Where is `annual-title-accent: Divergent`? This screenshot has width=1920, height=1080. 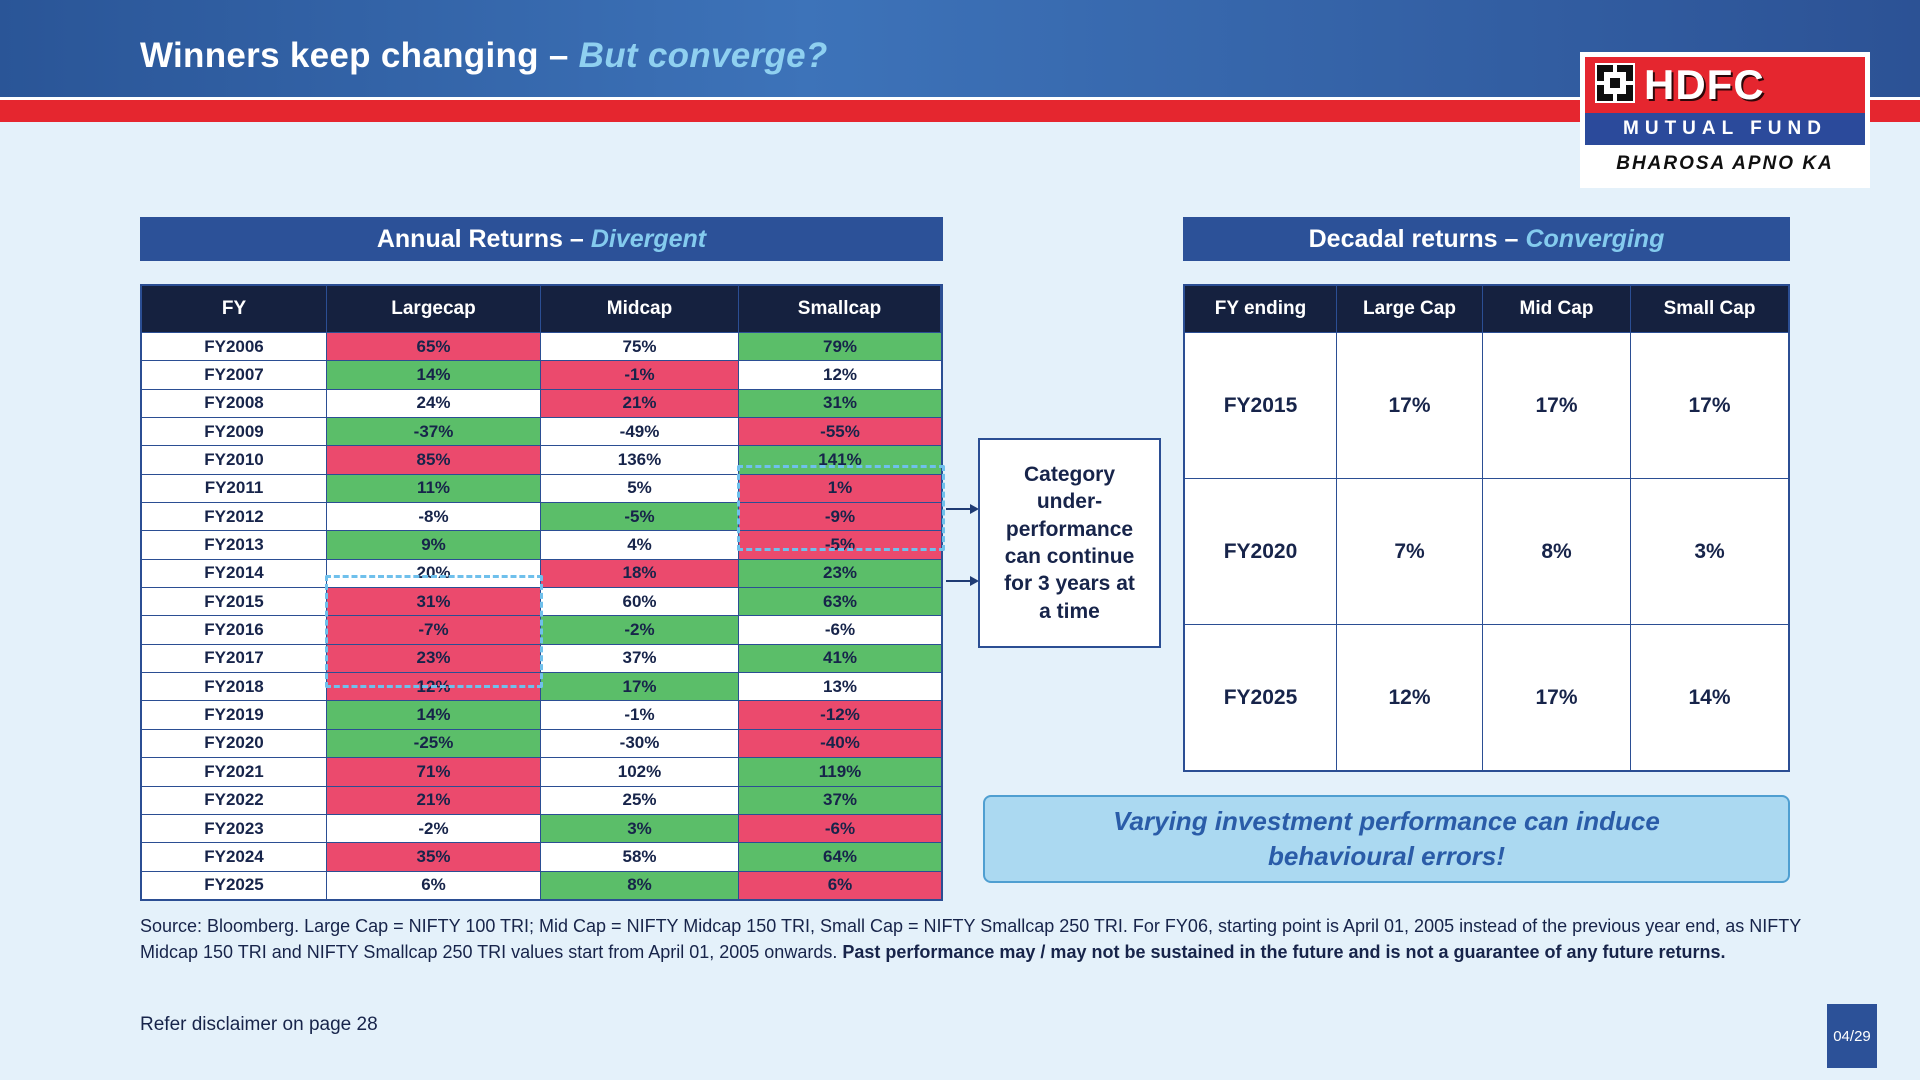
annual-title-accent: Divergent is located at coordinates (648, 238).